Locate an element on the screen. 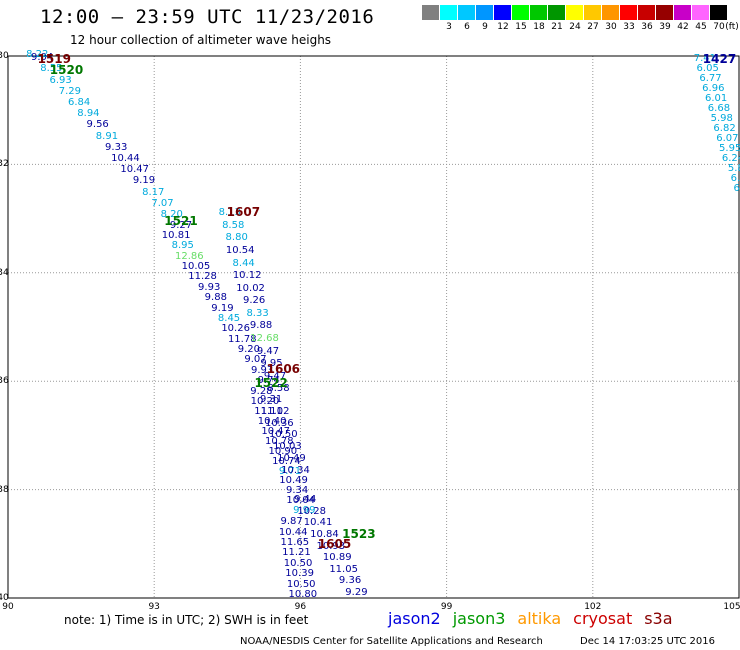  wave-height-value: 10.20 is located at coordinates (265, 401).